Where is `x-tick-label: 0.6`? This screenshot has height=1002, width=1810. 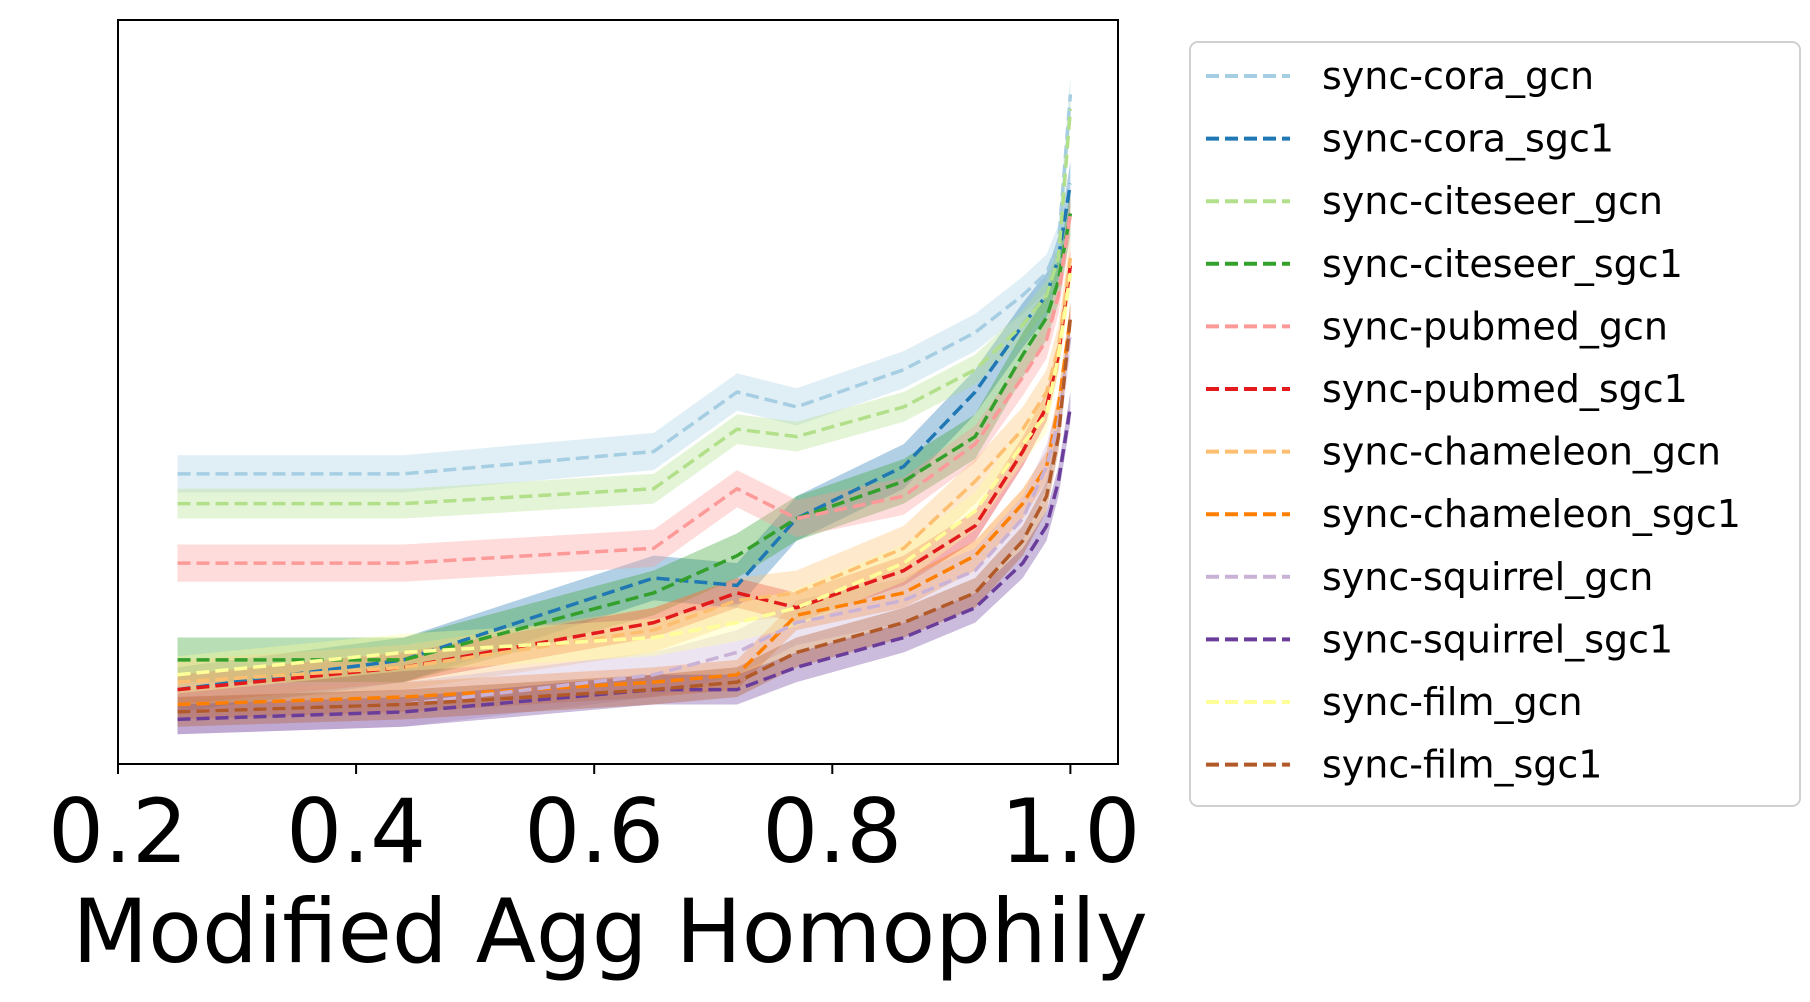 x-tick-label: 0.6 is located at coordinates (594, 831).